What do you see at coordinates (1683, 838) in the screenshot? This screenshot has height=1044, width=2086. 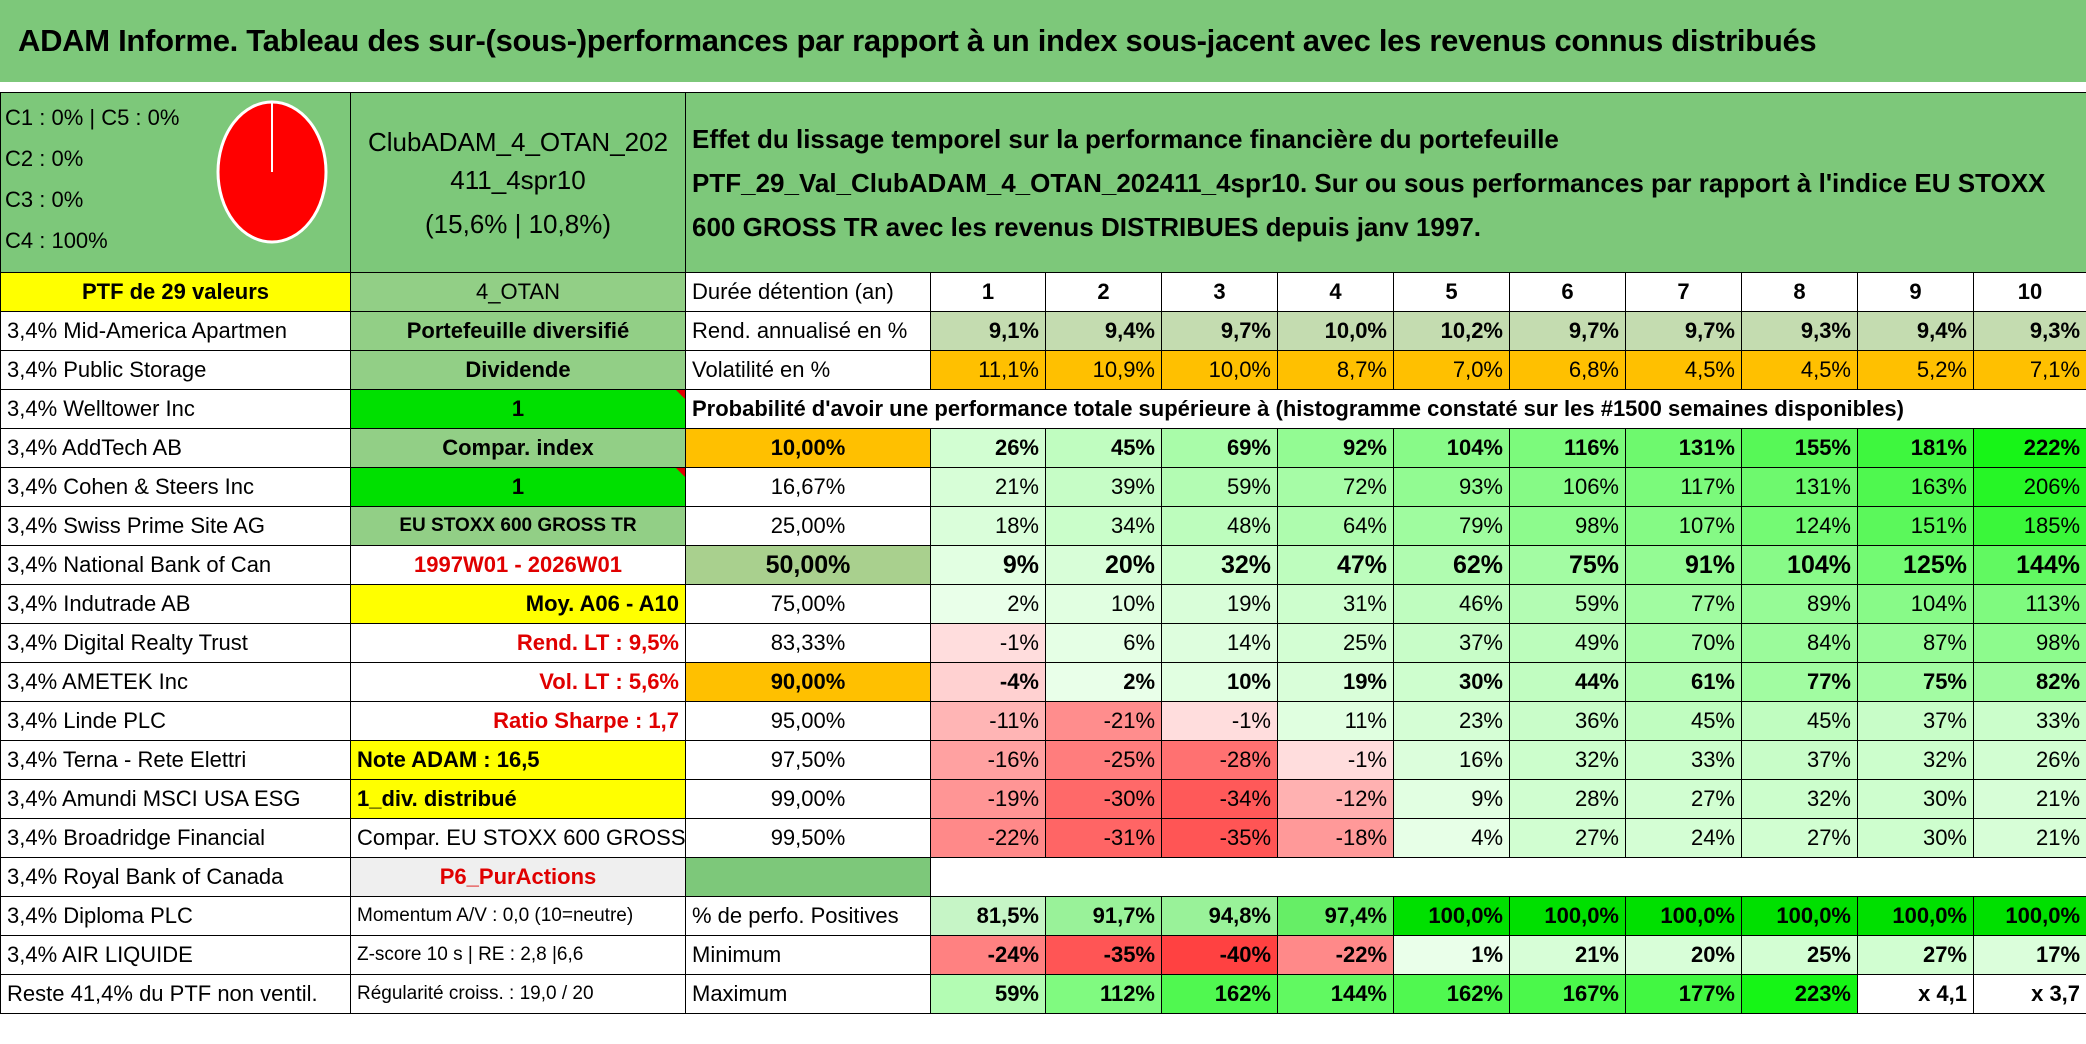 I see `quantile-value: 24%` at bounding box center [1683, 838].